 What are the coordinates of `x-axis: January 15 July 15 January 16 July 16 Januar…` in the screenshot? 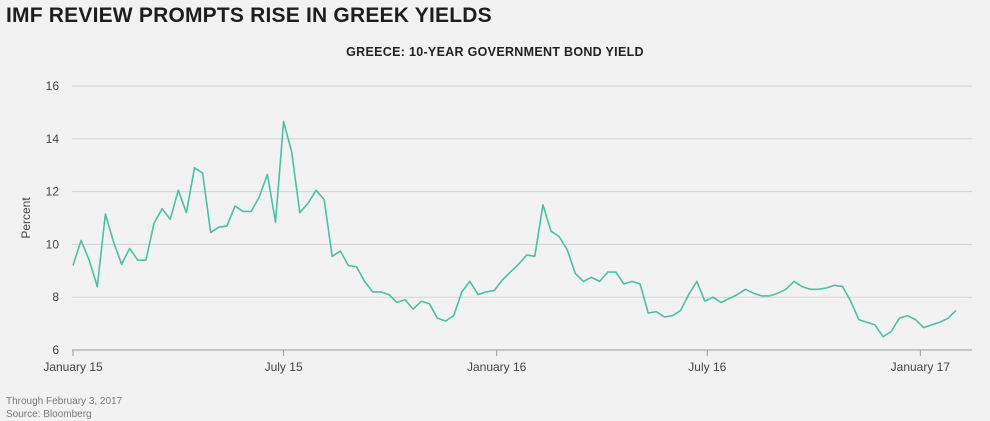 It's located at (496, 362).